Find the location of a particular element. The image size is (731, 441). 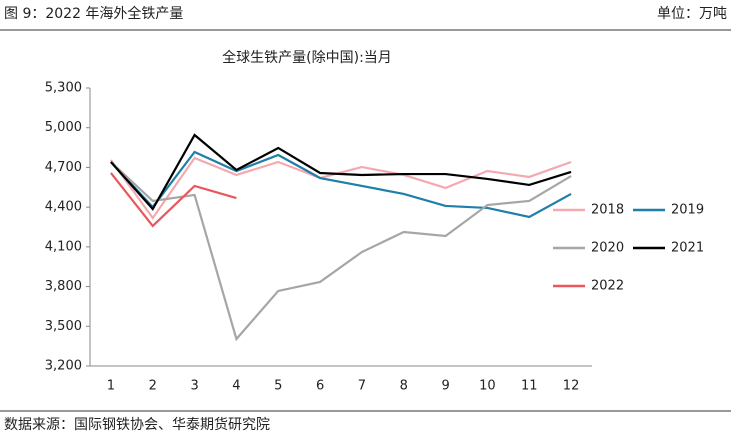

x-tick-label: 2 is located at coordinates (153, 386).